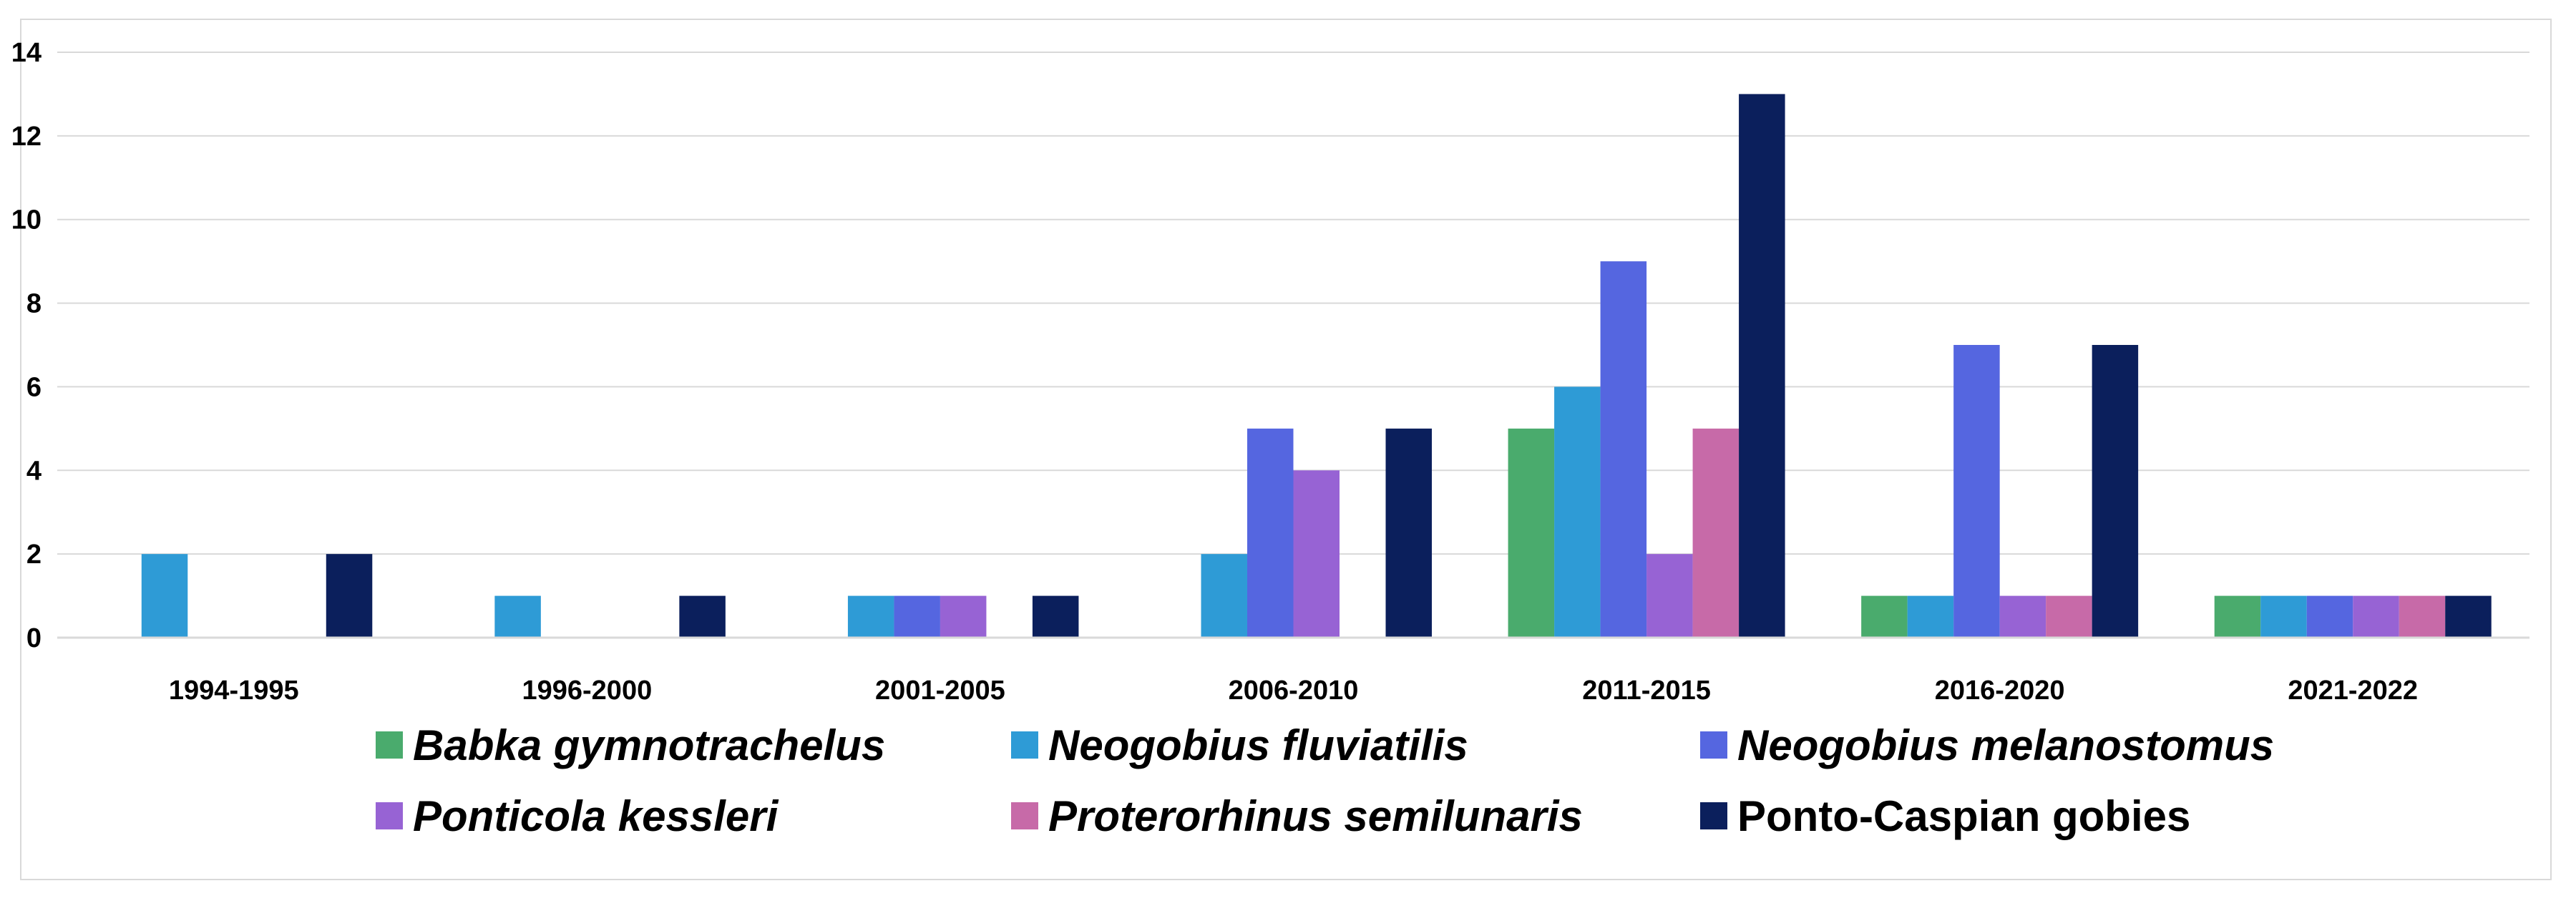 This screenshot has height=901, width=2576. Describe the element at coordinates (34, 555) in the screenshot. I see `y-tick-label: 2` at that location.